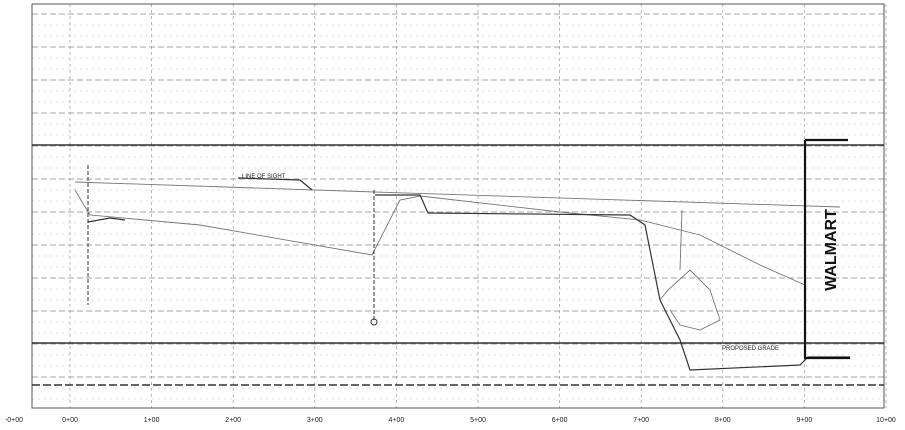 The image size is (905, 430). What do you see at coordinates (560, 420) in the screenshot?
I see `station-label: 6+00` at bounding box center [560, 420].